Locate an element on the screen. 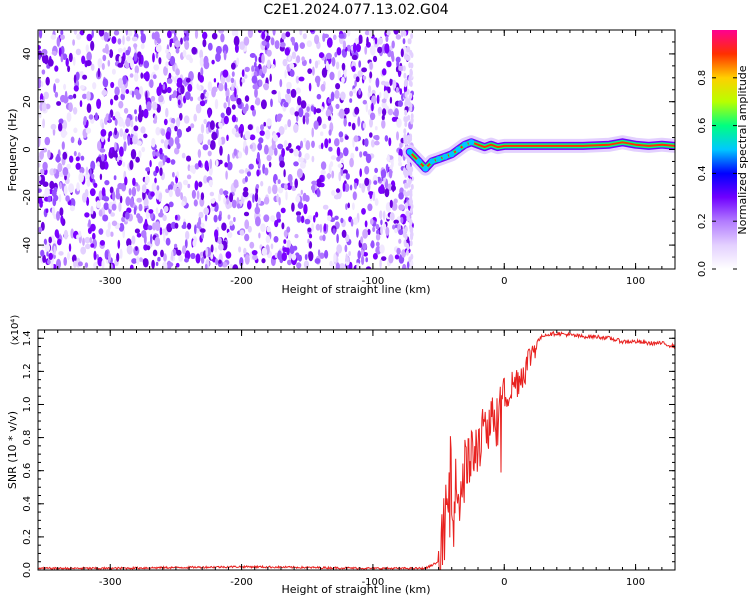 This screenshot has height=604, width=750. spectrogram-x-label: Height of straight line (km) is located at coordinates (355, 289).